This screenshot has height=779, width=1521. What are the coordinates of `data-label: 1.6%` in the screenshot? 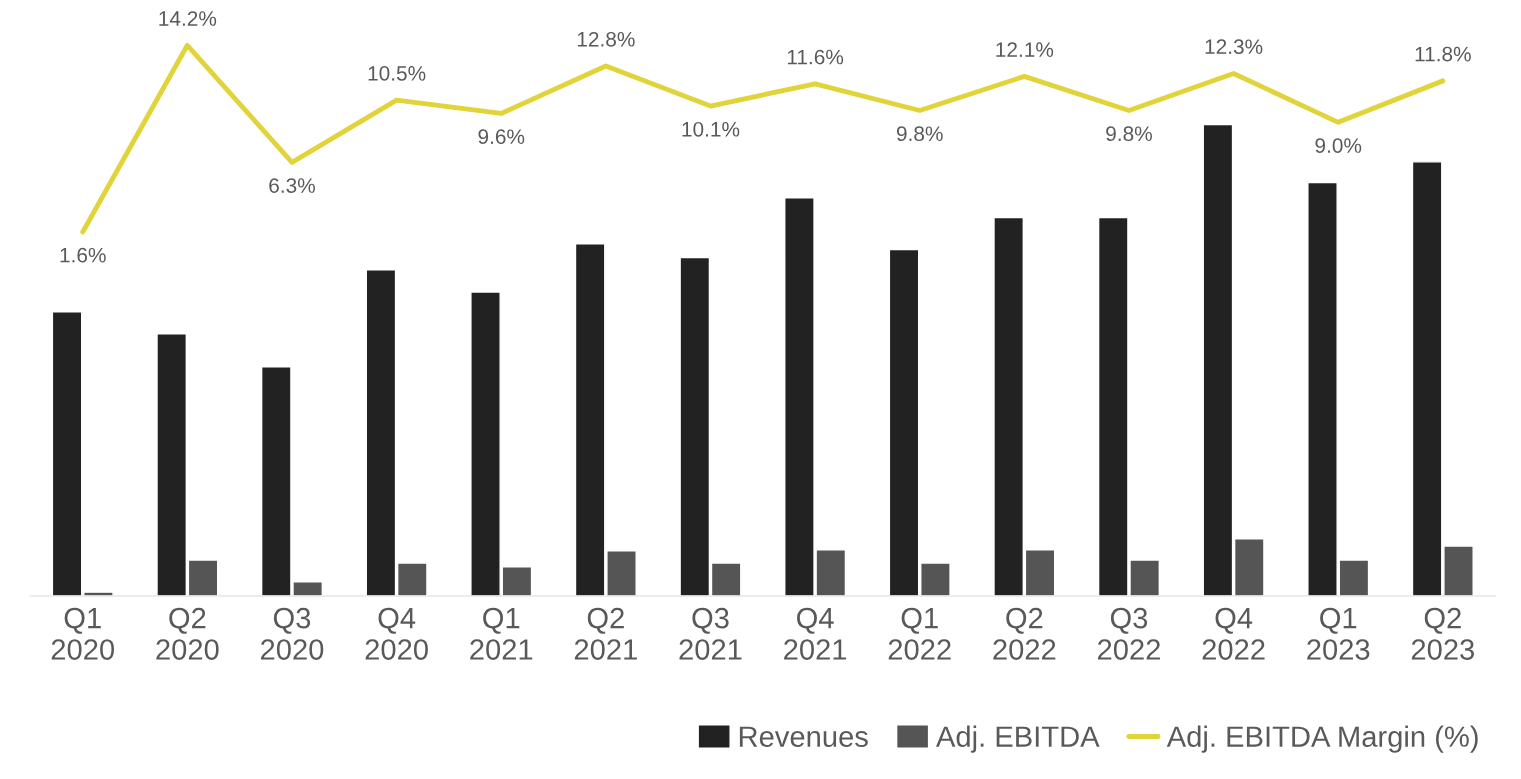 It's located at (83, 255).